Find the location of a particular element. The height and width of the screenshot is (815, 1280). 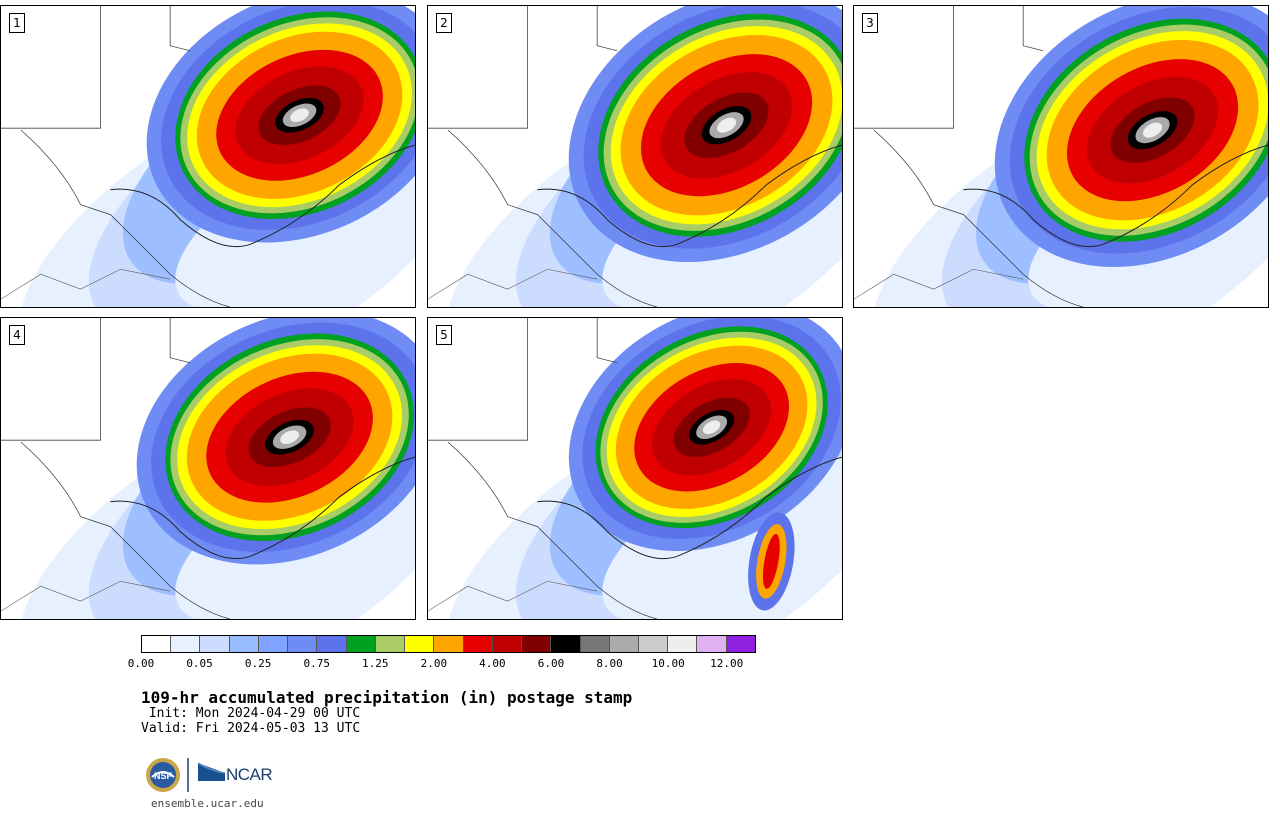

colorbar is located at coordinates (448, 644).